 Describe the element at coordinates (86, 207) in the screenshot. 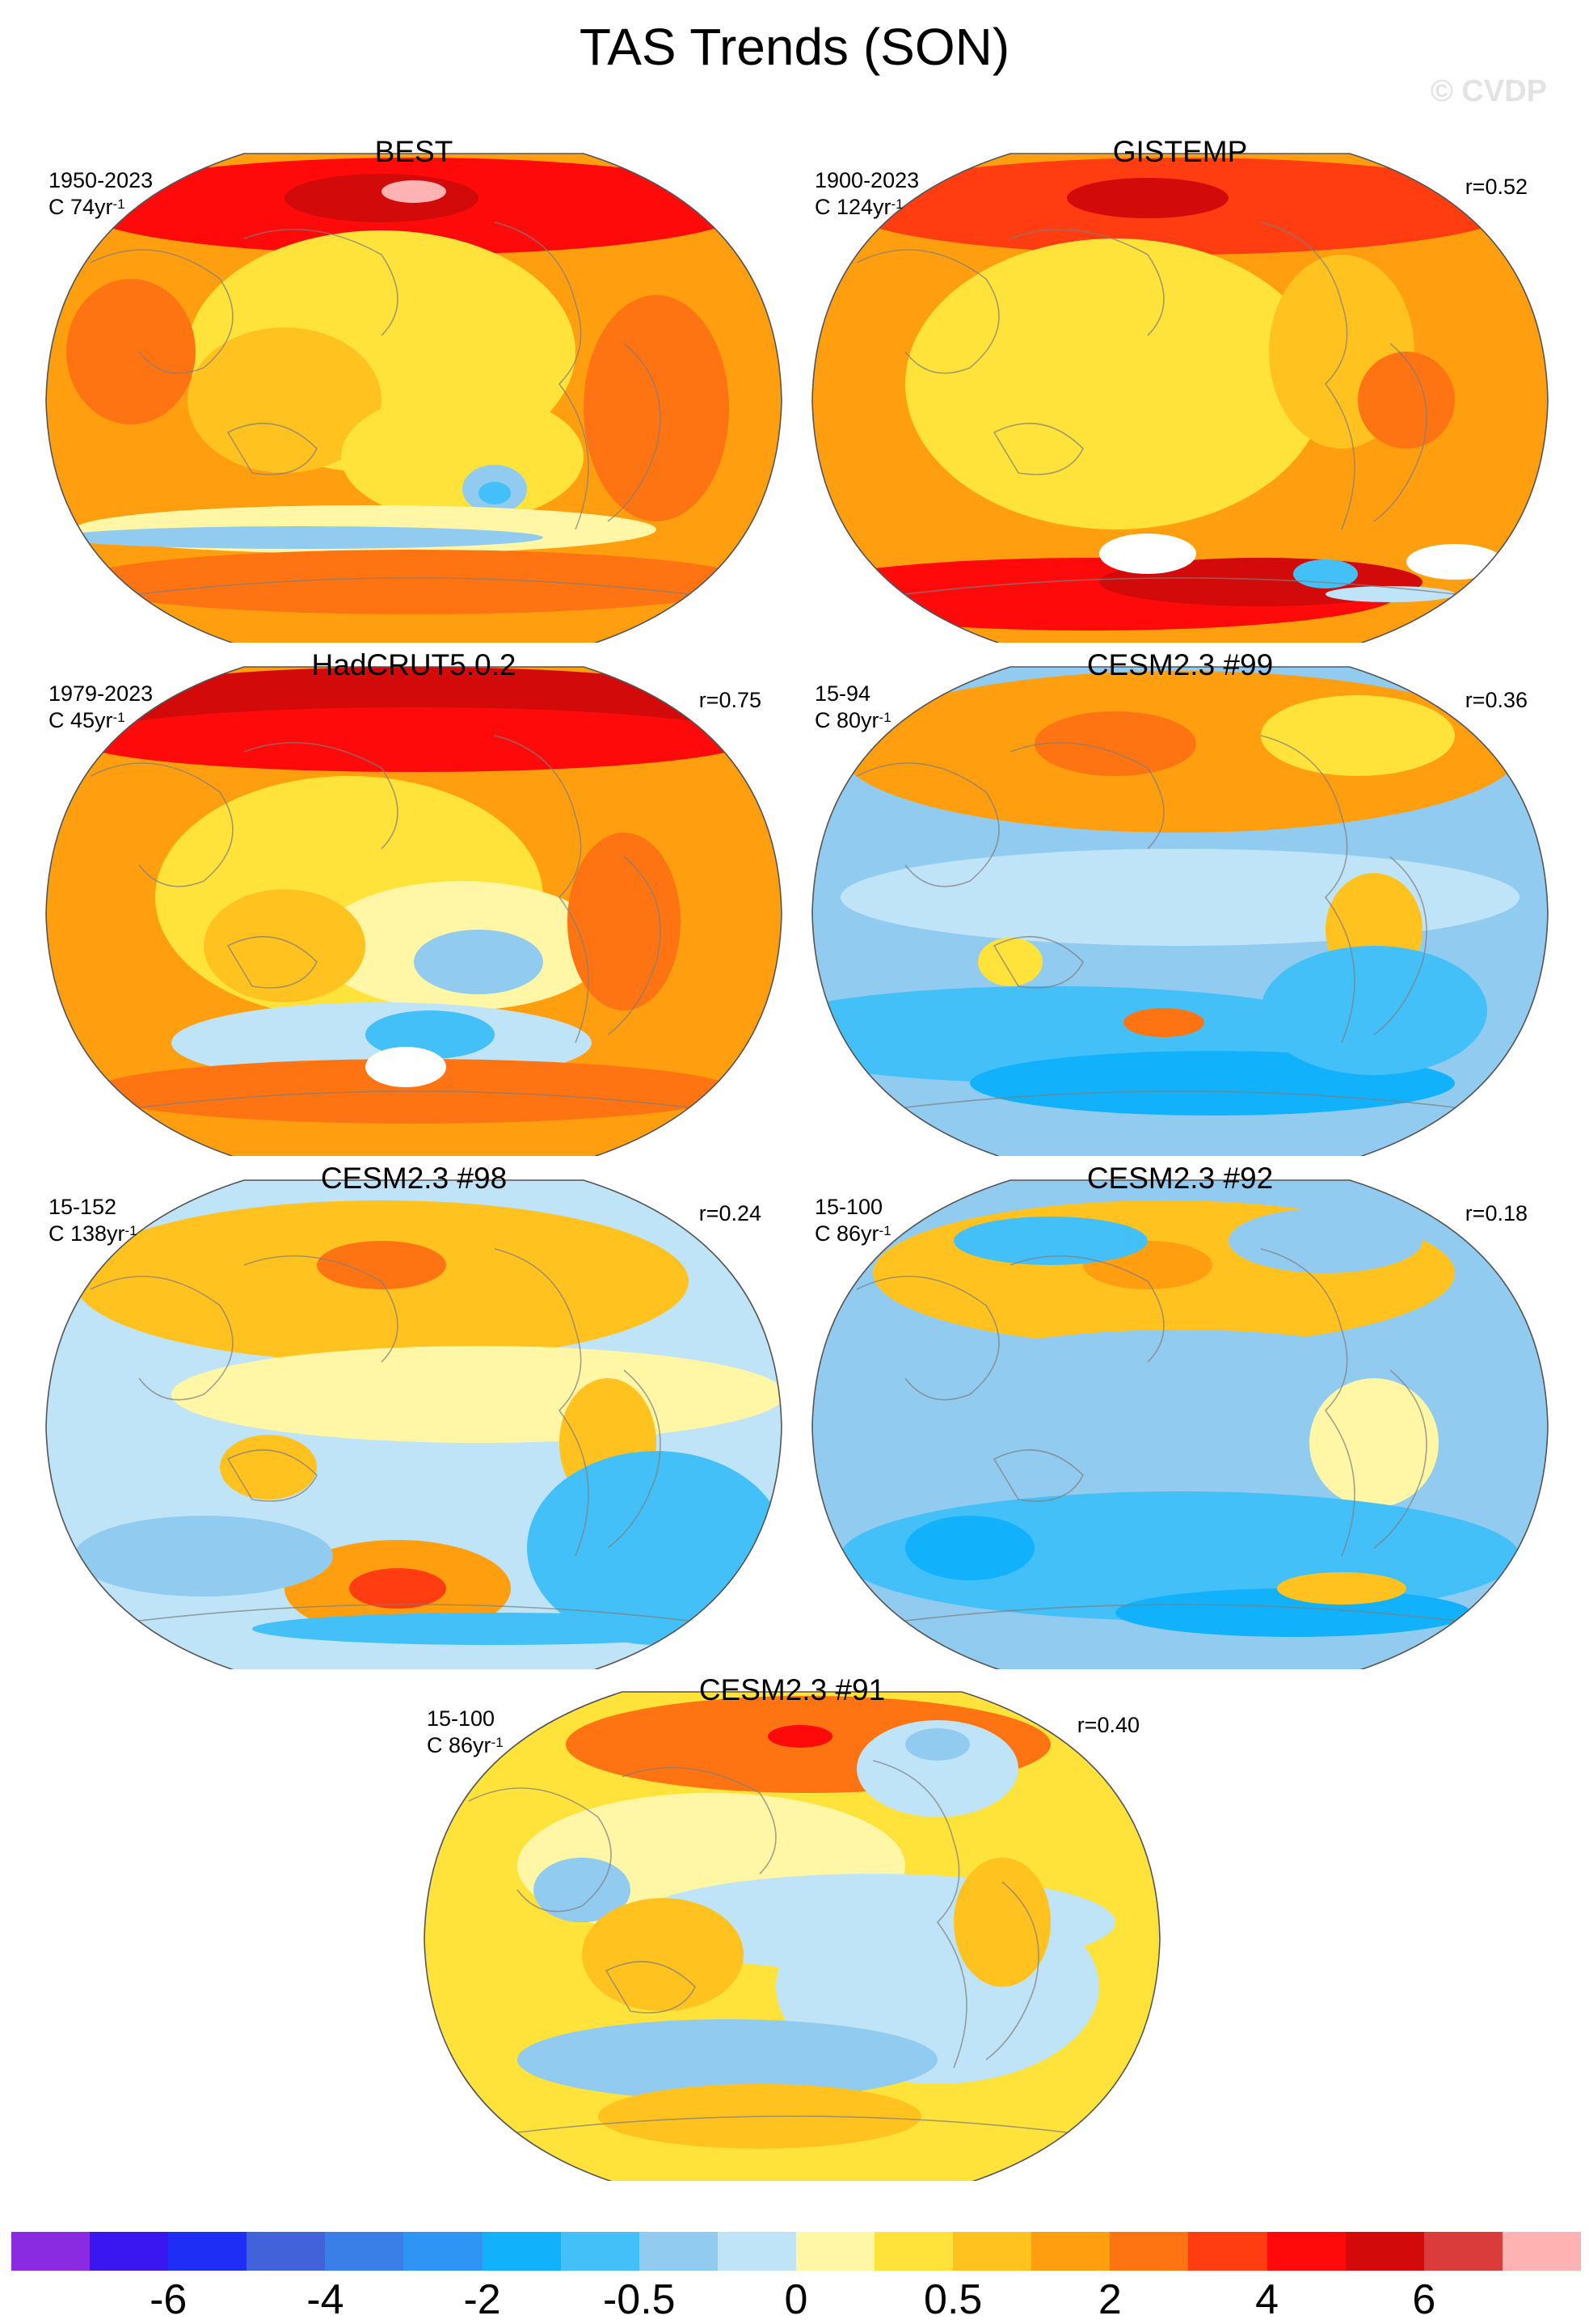

I see `units-label: C 74yr-1` at that location.